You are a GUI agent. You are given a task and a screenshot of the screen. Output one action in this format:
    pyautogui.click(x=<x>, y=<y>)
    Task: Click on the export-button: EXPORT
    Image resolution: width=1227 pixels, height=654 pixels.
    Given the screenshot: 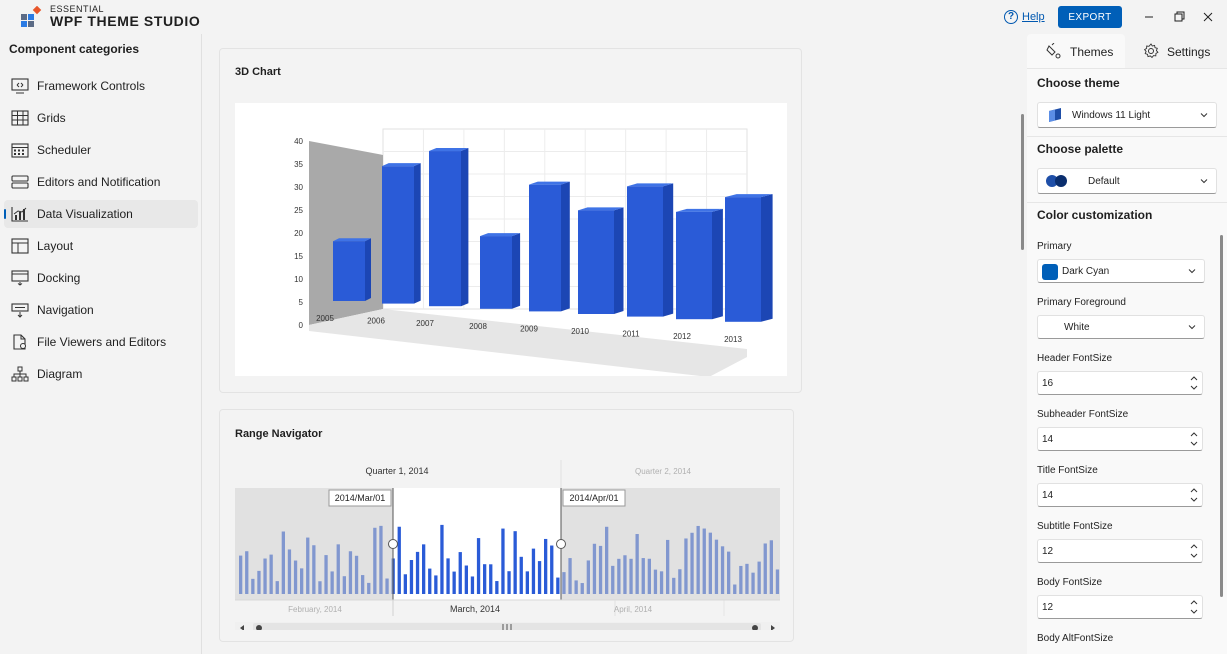 What is the action you would take?
    pyautogui.click(x=1090, y=17)
    